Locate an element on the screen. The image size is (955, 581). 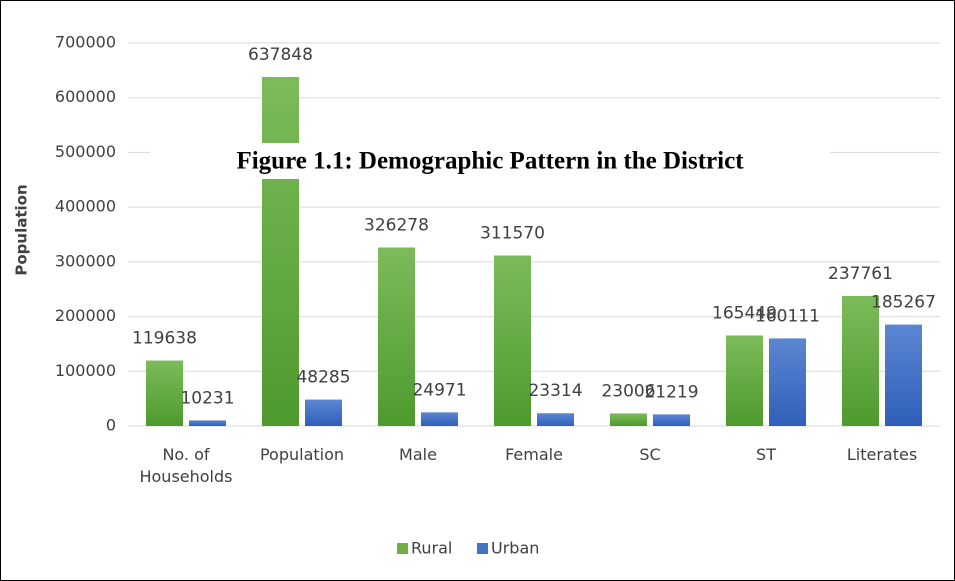
title-box is located at coordinates (490, 161).